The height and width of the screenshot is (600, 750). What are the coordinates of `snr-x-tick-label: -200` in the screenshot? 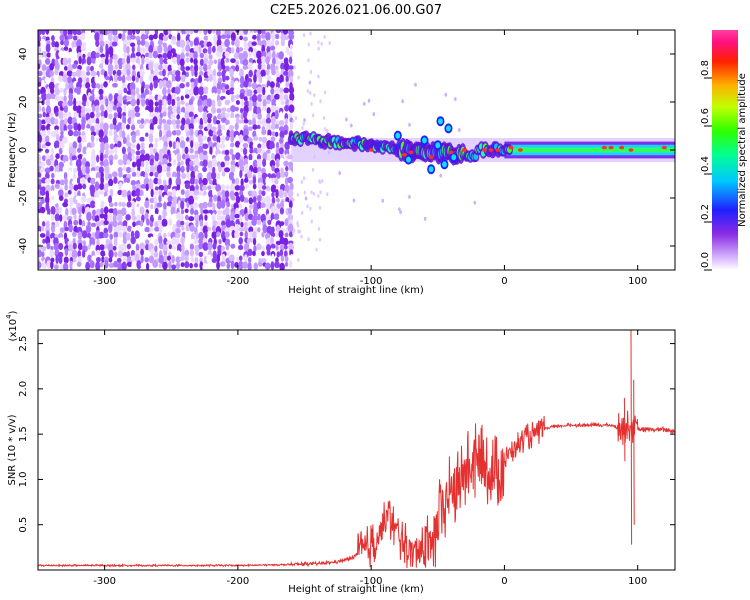 It's located at (238, 581).